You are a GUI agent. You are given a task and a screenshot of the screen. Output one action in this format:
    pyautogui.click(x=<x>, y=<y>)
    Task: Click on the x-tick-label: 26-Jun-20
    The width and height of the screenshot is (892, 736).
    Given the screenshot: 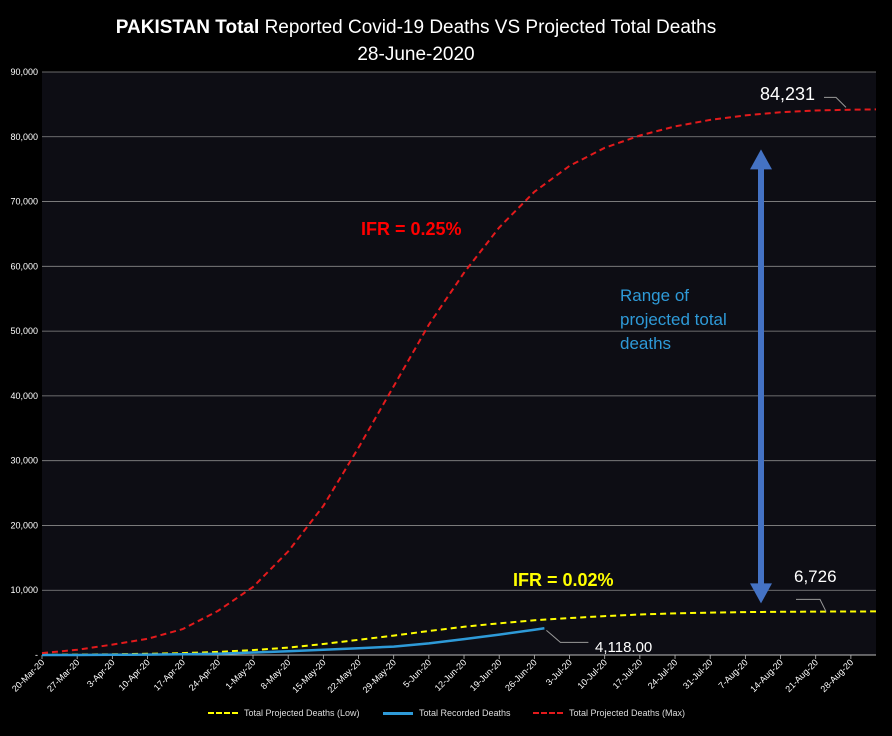 What is the action you would take?
    pyautogui.click(x=521, y=675)
    